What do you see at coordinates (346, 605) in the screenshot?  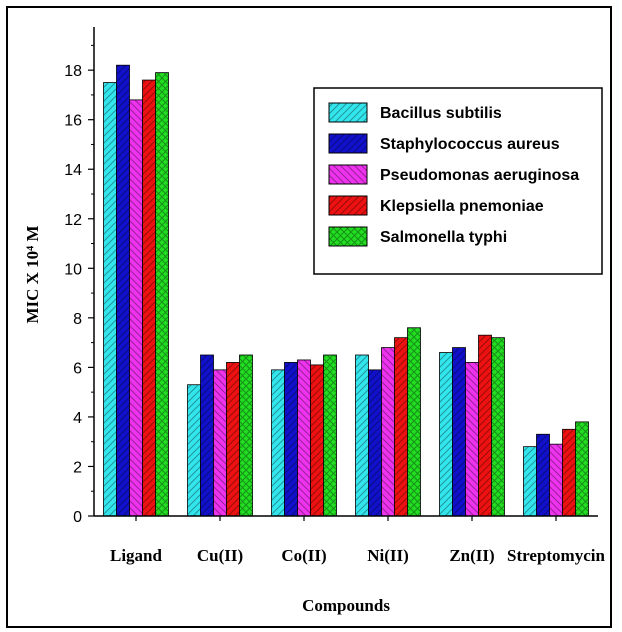 I see `x-axis-title: Compounds` at bounding box center [346, 605].